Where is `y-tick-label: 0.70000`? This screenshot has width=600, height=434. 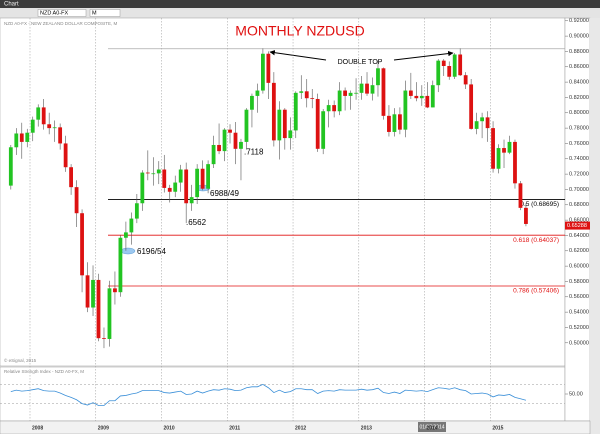
y-tick-label: 0.70000 is located at coordinates (579, 190).